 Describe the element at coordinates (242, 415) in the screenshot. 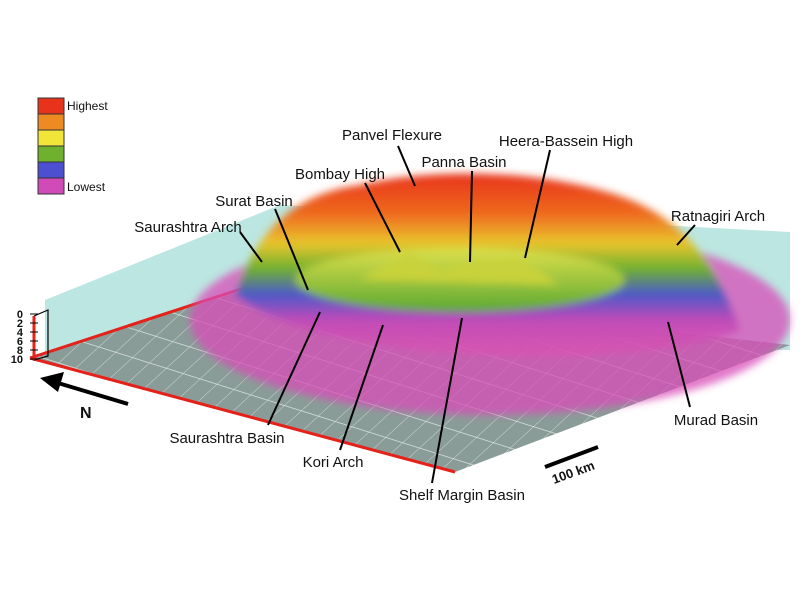

I see `edge` at that location.